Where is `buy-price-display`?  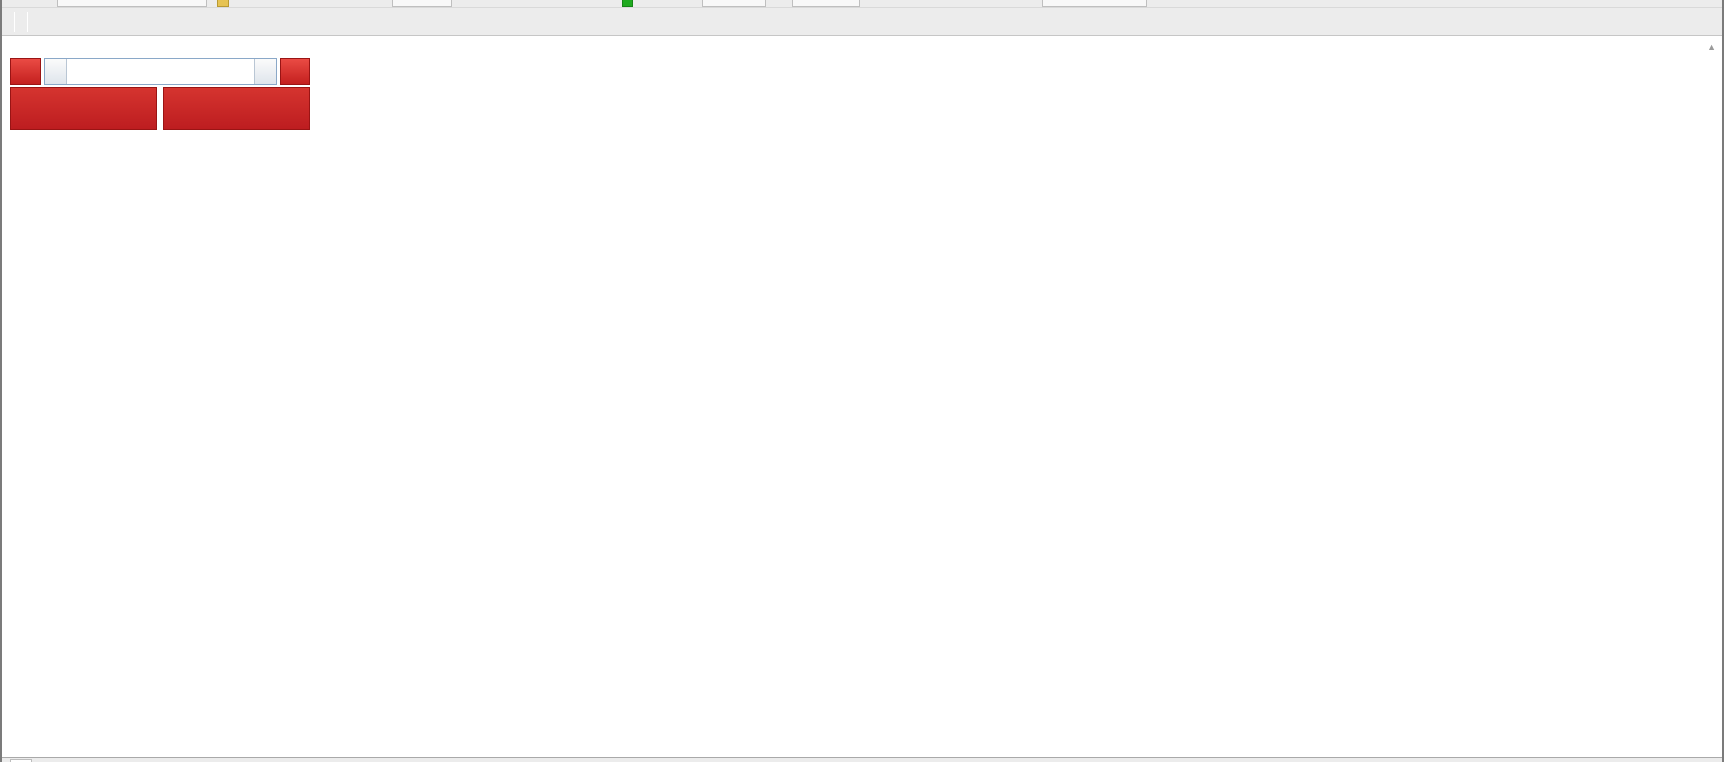 buy-price-display is located at coordinates (236, 108).